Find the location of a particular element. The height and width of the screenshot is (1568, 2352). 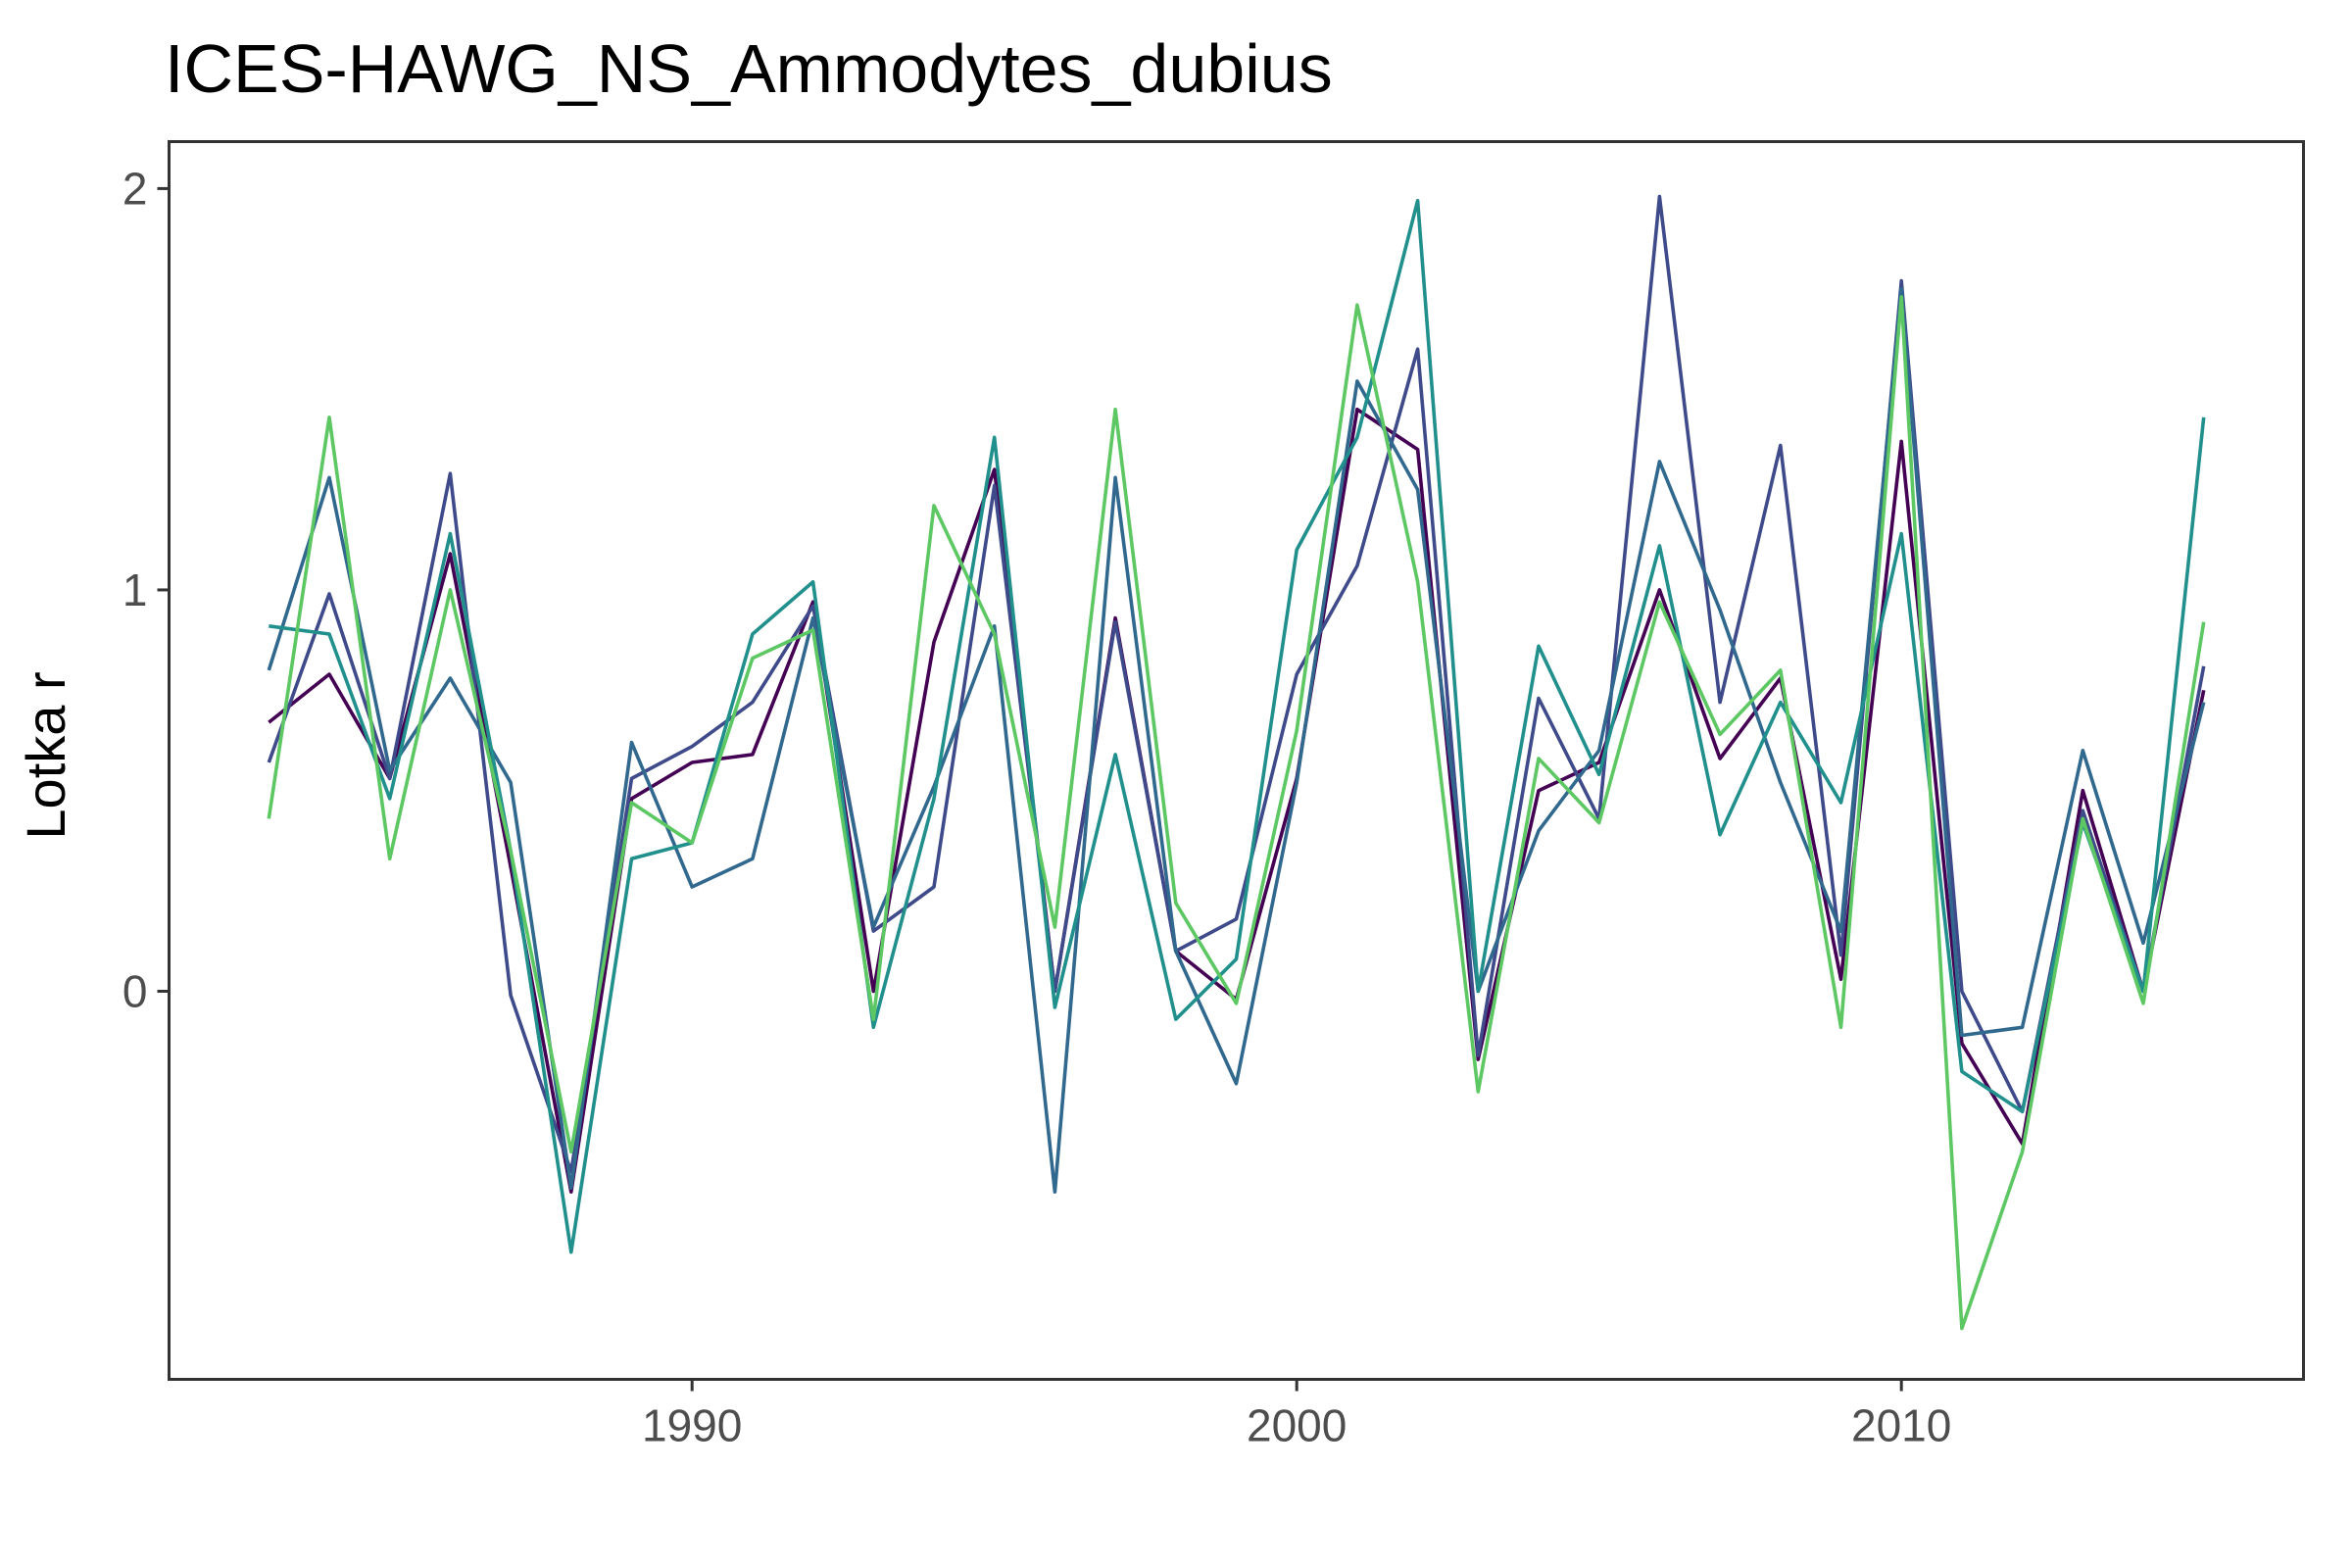

x-tick-label-2: 2000 is located at coordinates (1297, 1425).